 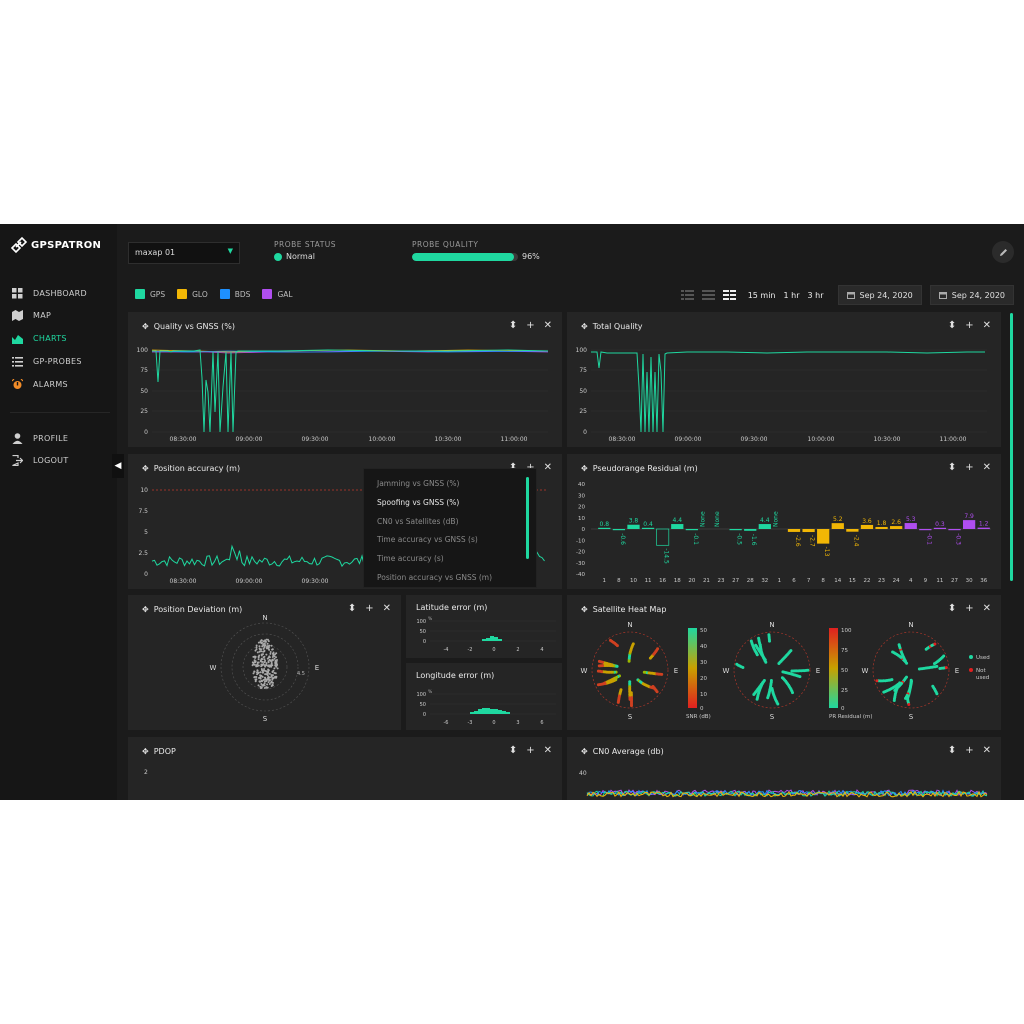 What do you see at coordinates (55, 245) in the screenshot?
I see `logo: GPSPATRON` at bounding box center [55, 245].